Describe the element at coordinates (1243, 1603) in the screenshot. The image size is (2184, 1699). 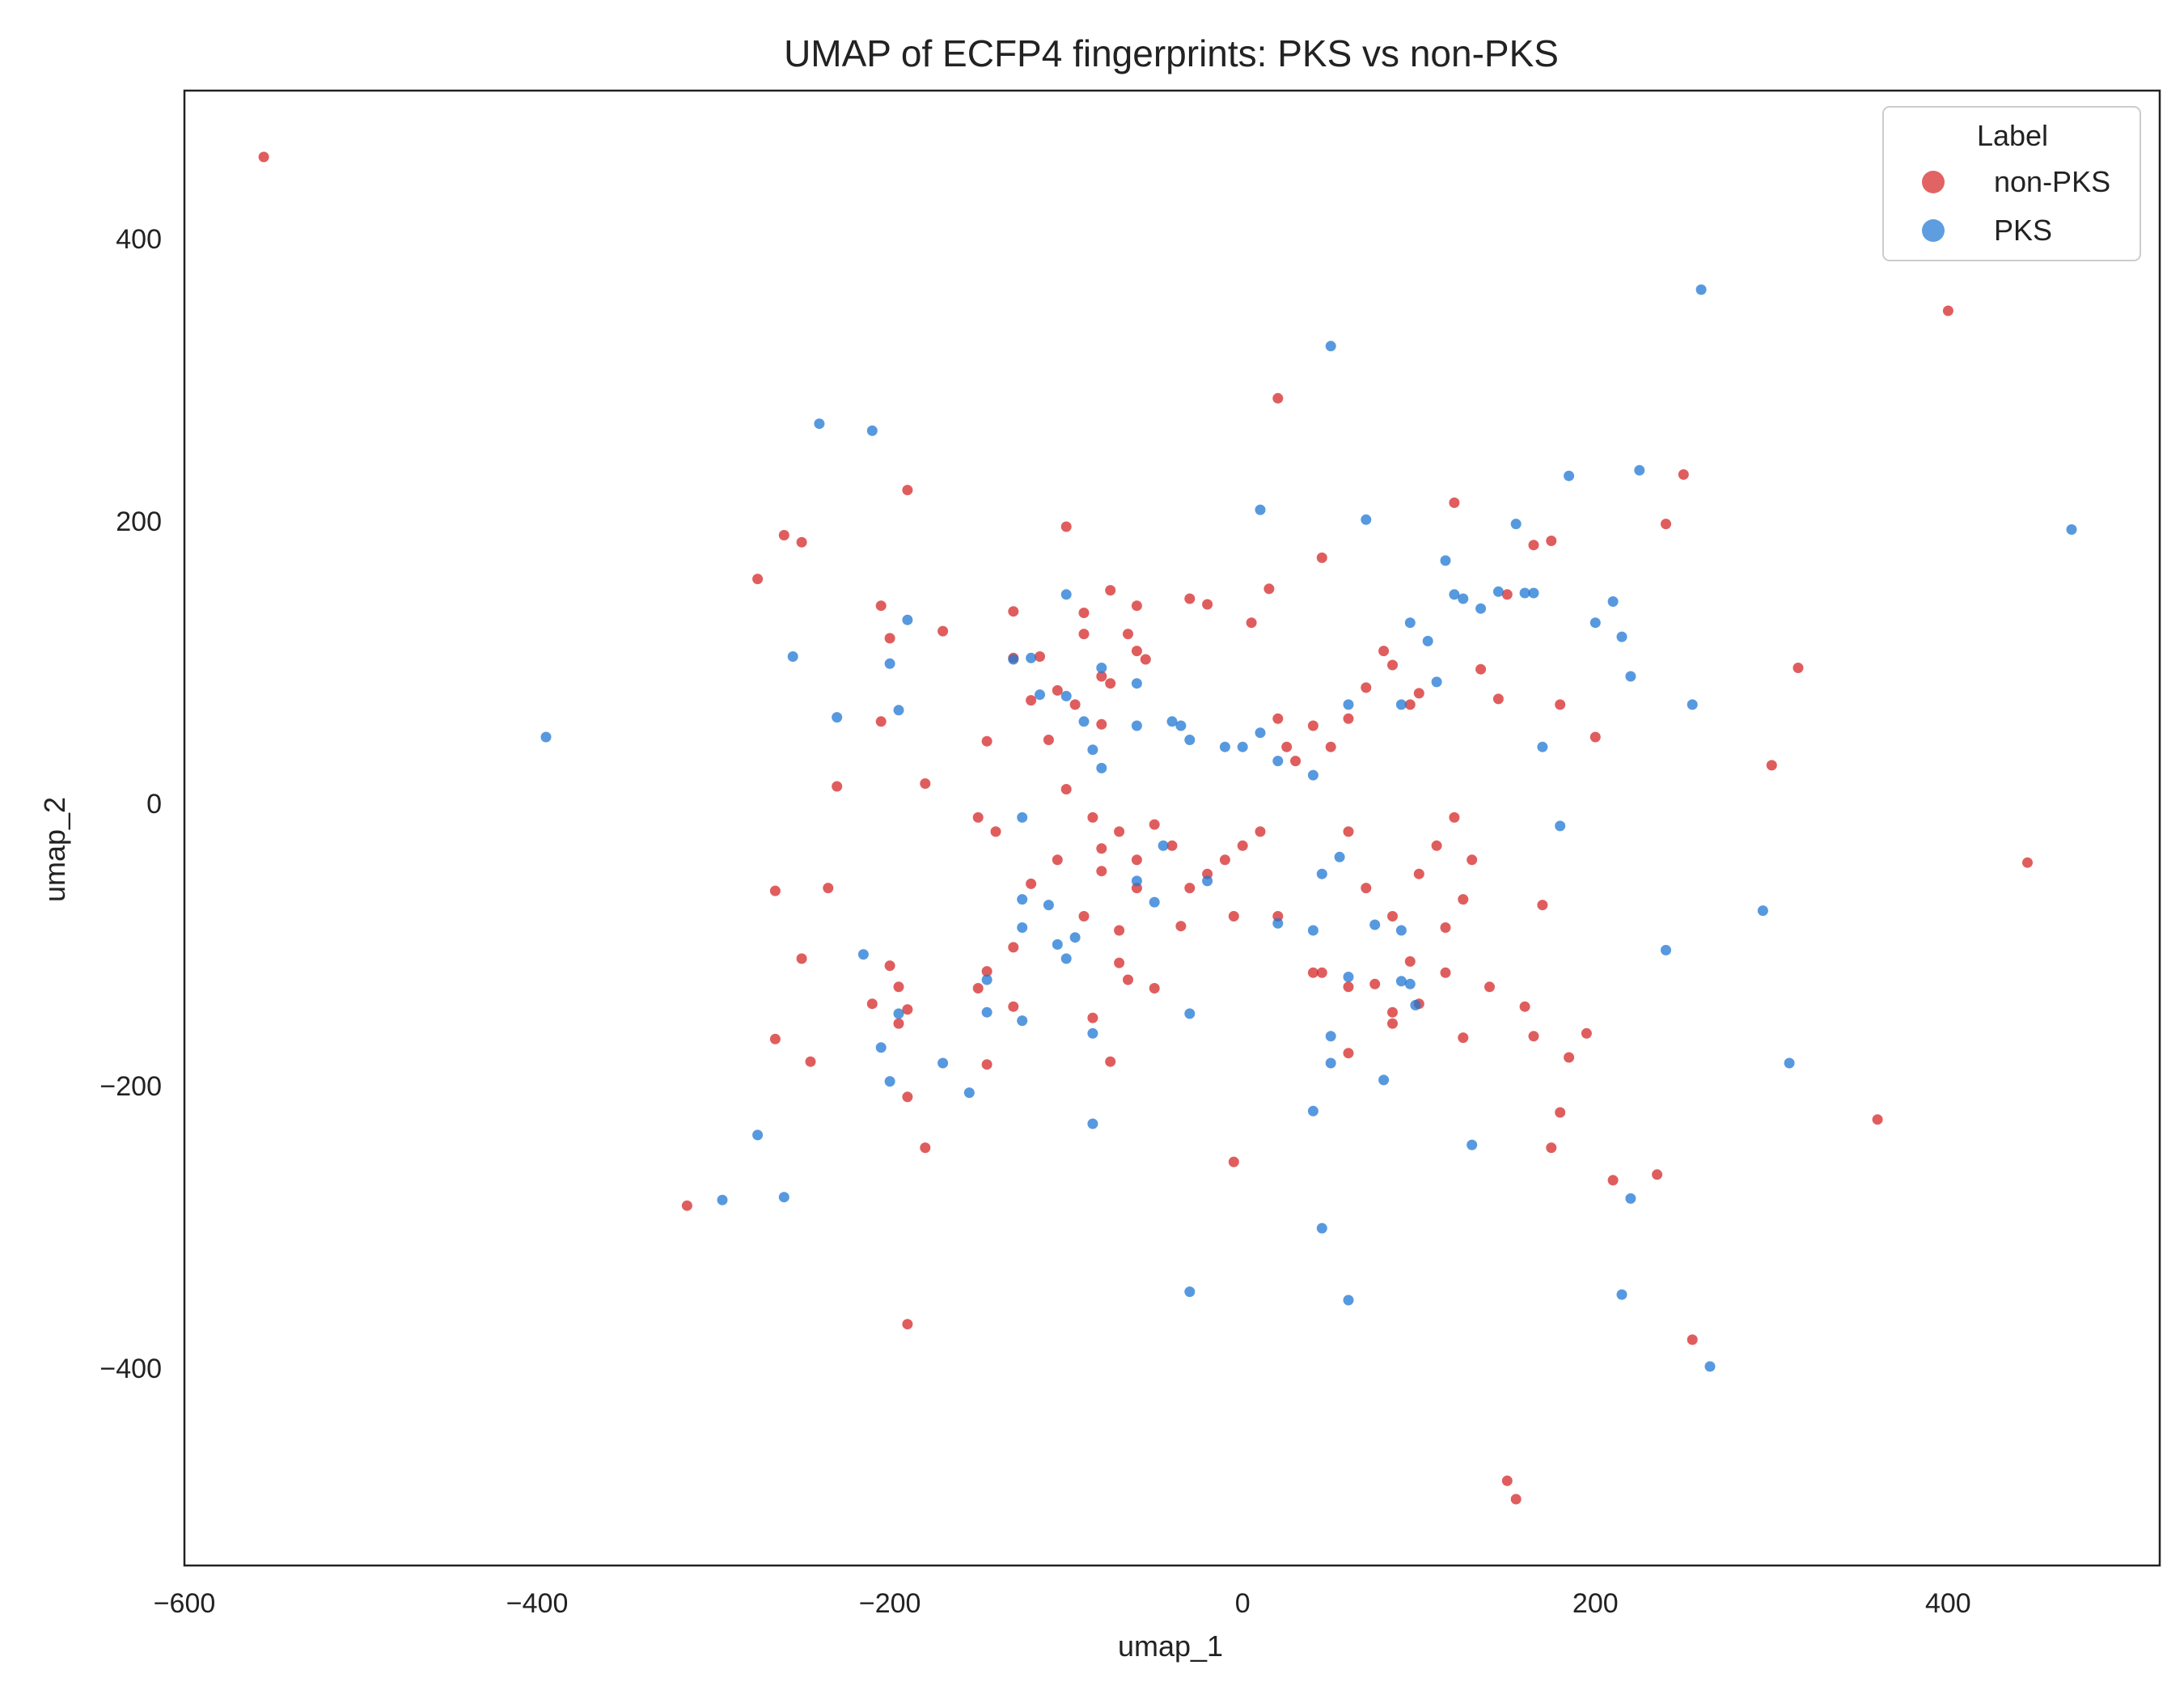
I see `x-tick-label: 0` at that location.